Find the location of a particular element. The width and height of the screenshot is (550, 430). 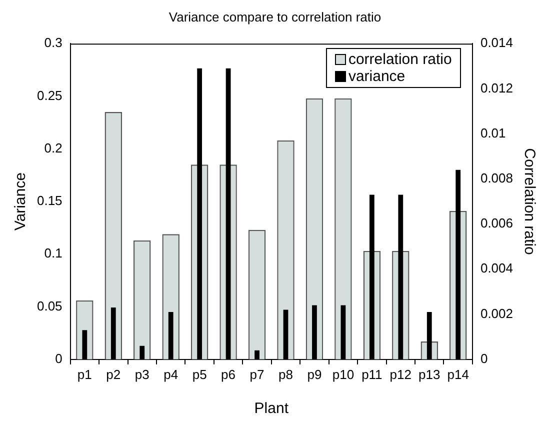

y2-tick-label: 0.008 is located at coordinates (497, 178).